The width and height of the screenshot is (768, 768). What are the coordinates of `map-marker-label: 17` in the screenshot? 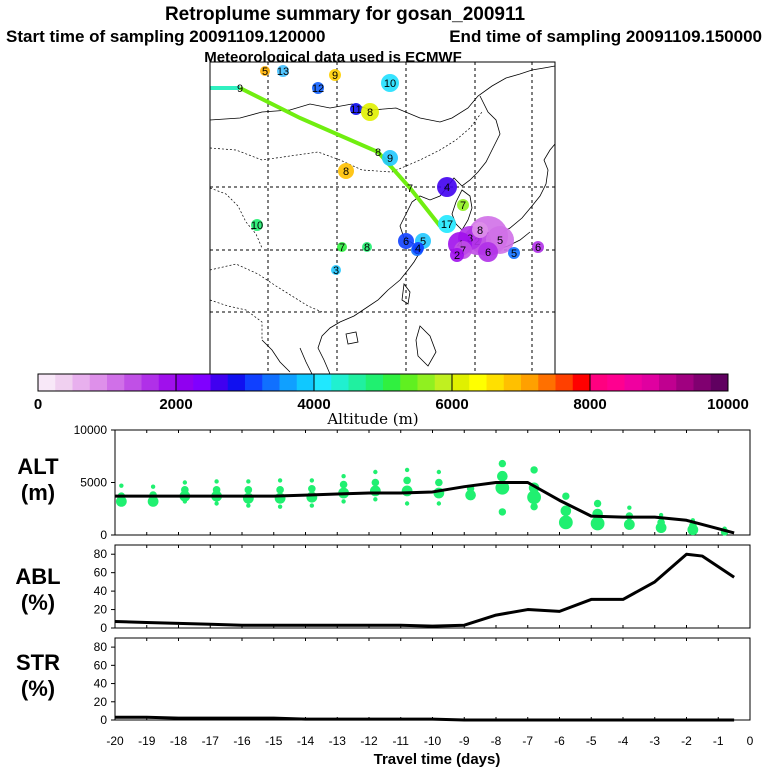 It's located at (447, 225).